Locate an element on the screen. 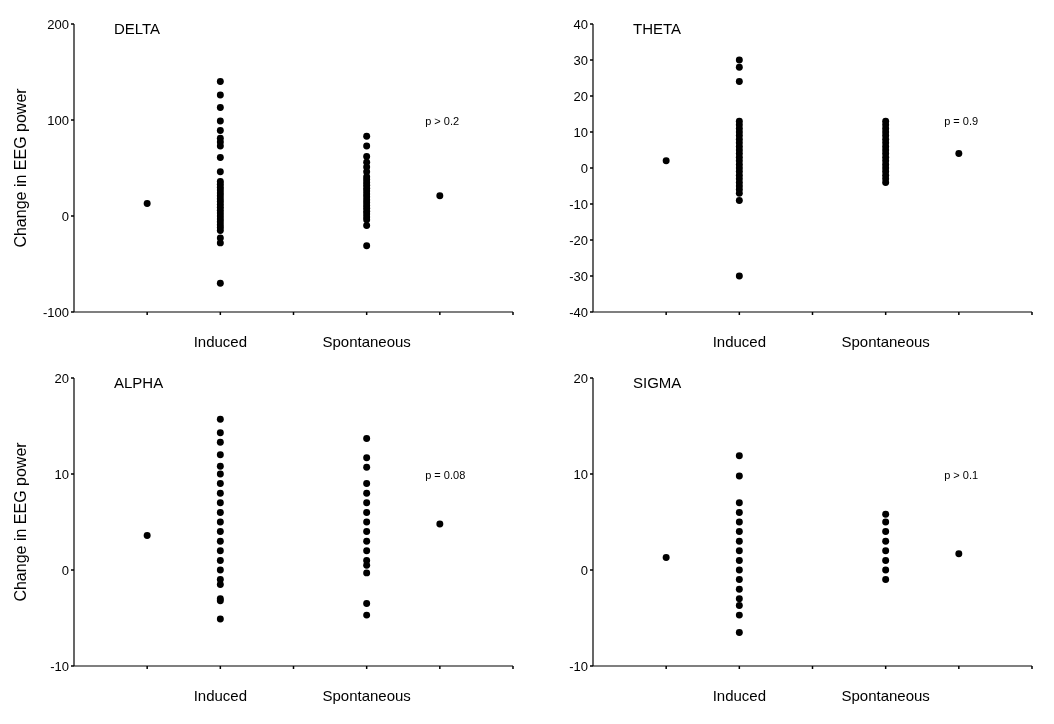 The width and height of the screenshot is (1054, 724). annotation: p = 0.9 is located at coordinates (961, 120).